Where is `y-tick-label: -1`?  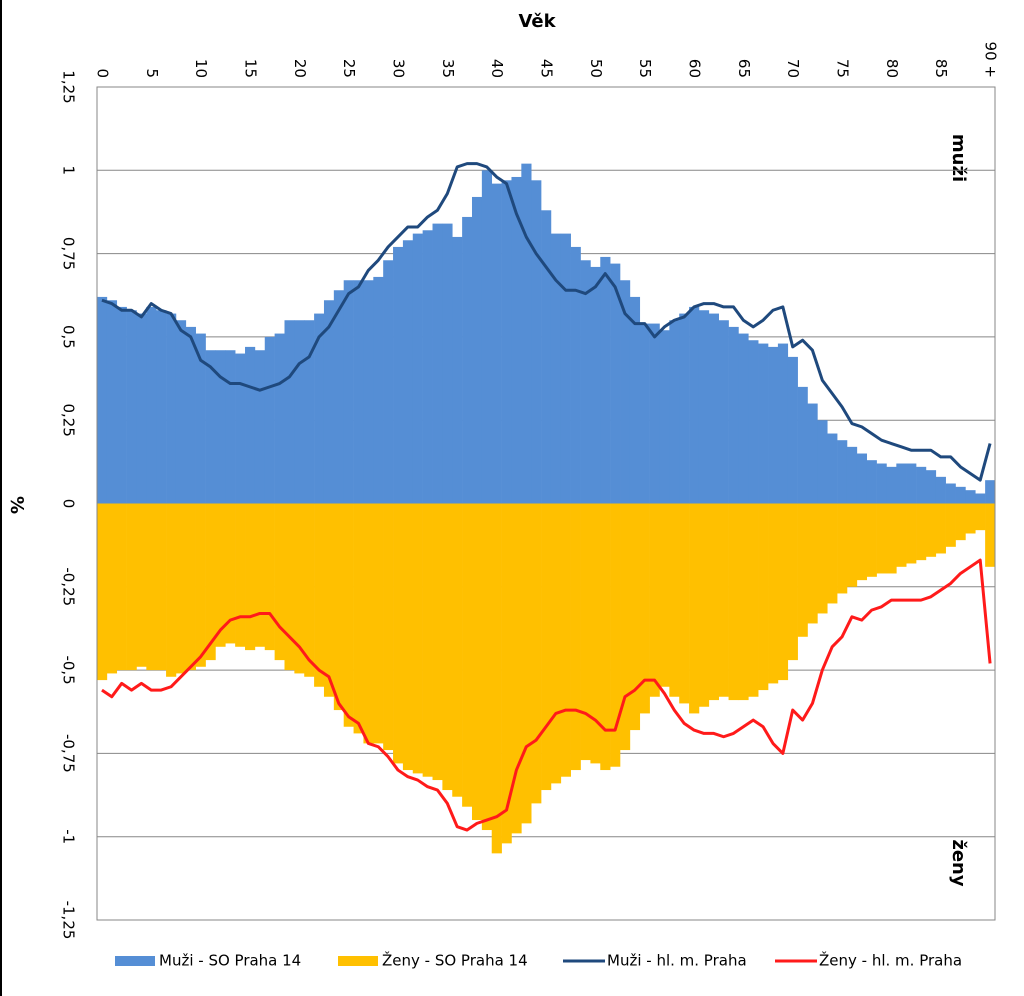
y-tick-label: -1 is located at coordinates (69, 836).